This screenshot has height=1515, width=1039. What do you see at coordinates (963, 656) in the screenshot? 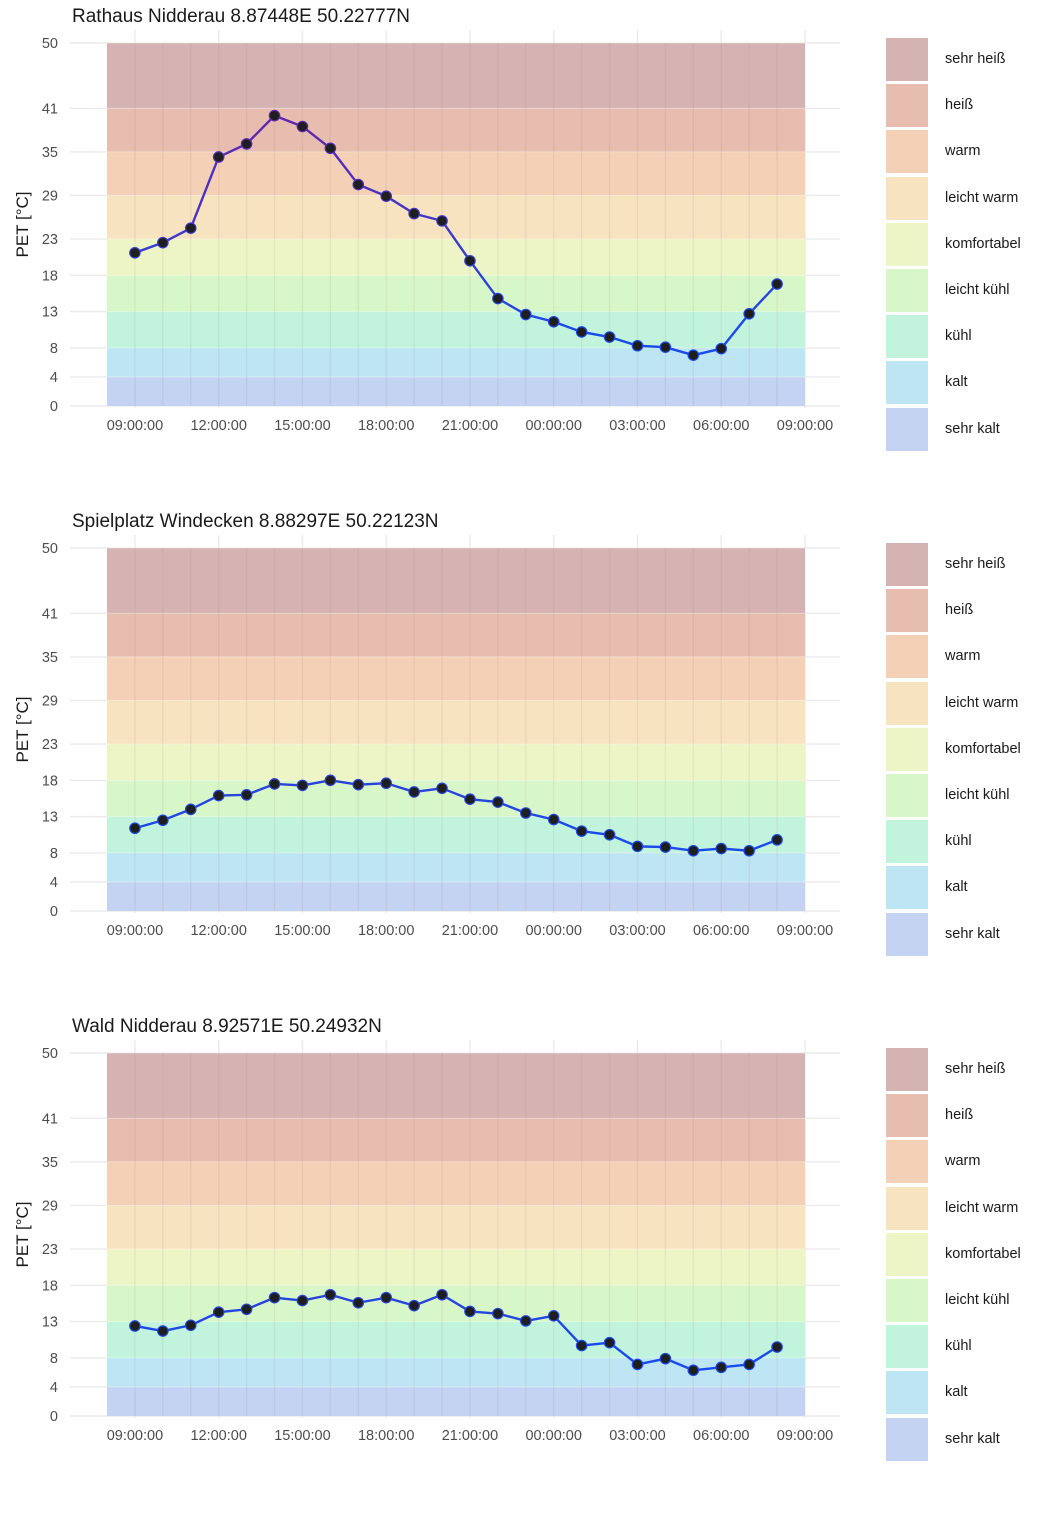
I see `legend-label: warm` at bounding box center [963, 656].